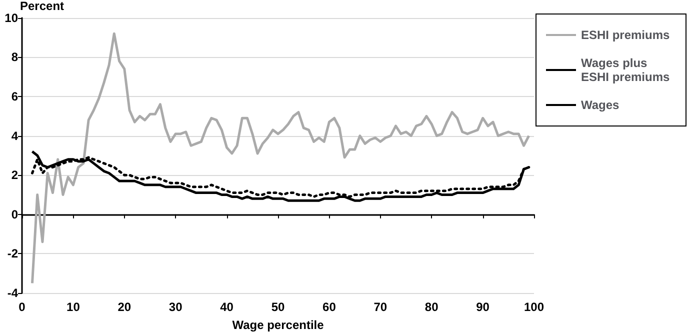 The image size is (700, 336). What do you see at coordinates (14, 57) in the screenshot?
I see `y-tick-label: 8` at bounding box center [14, 57].